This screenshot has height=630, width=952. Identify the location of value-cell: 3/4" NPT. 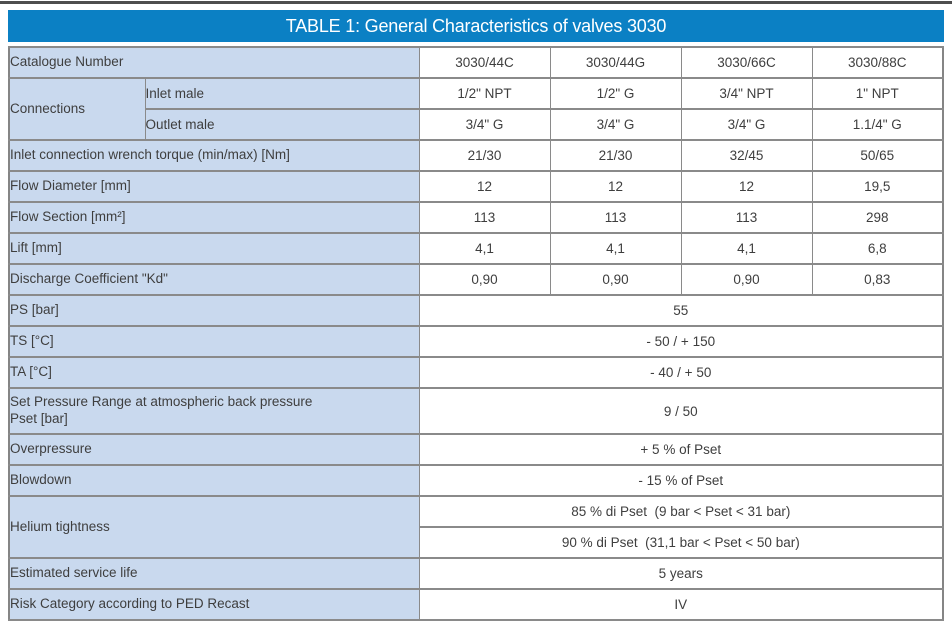
(746, 93).